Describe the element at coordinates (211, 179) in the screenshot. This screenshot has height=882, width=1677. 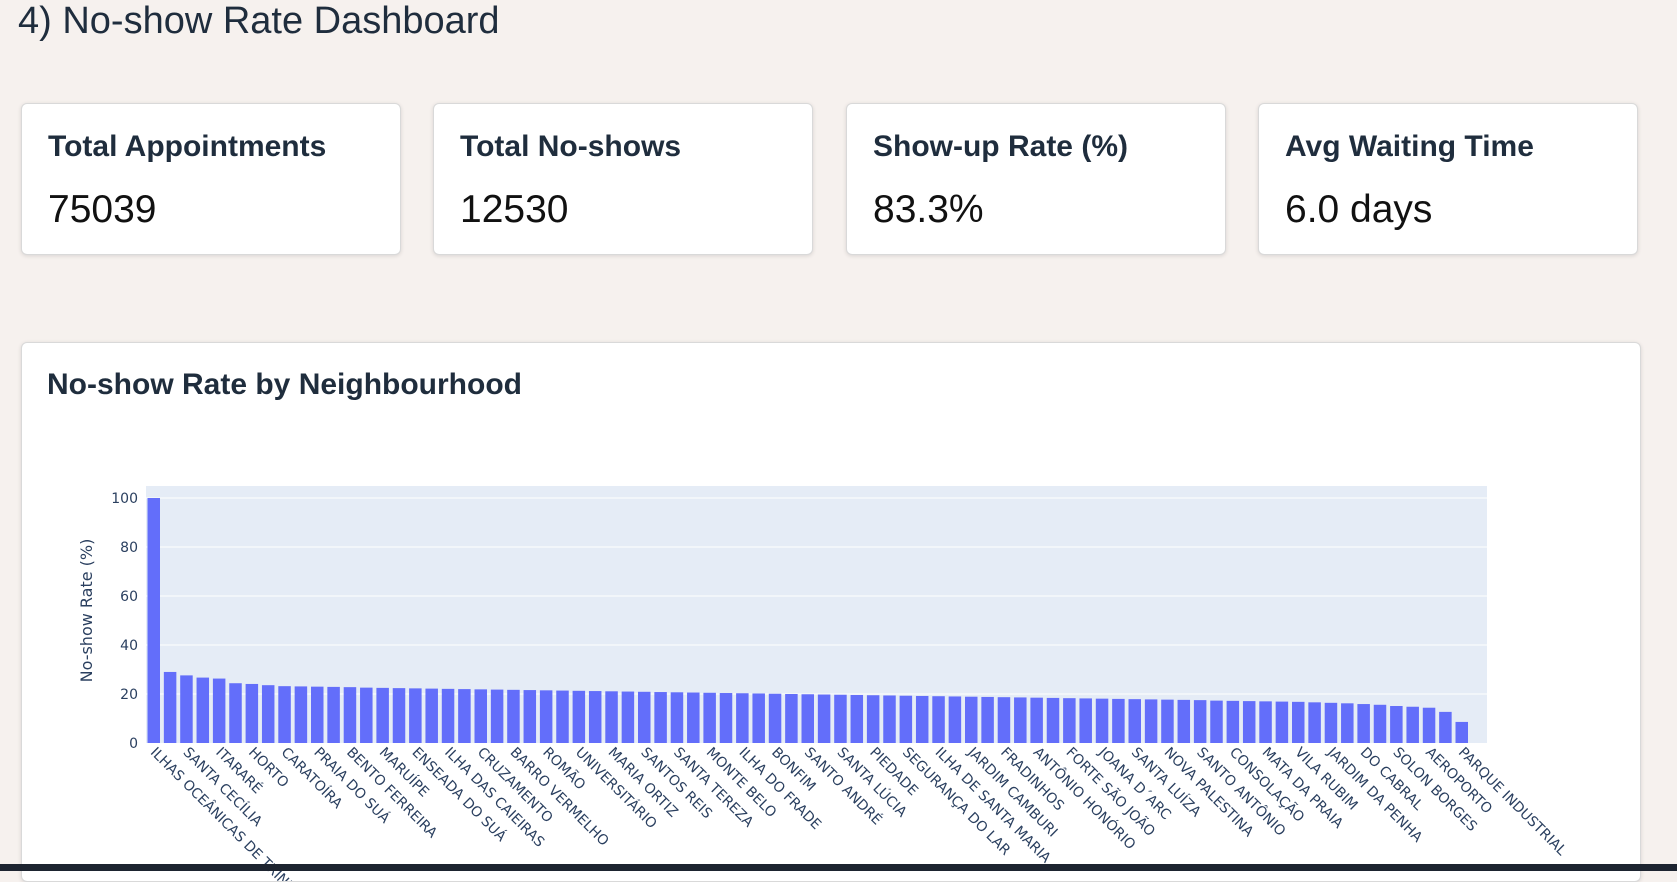
I see `kpi-card-total-appointments: Total Appointments 75039` at that location.